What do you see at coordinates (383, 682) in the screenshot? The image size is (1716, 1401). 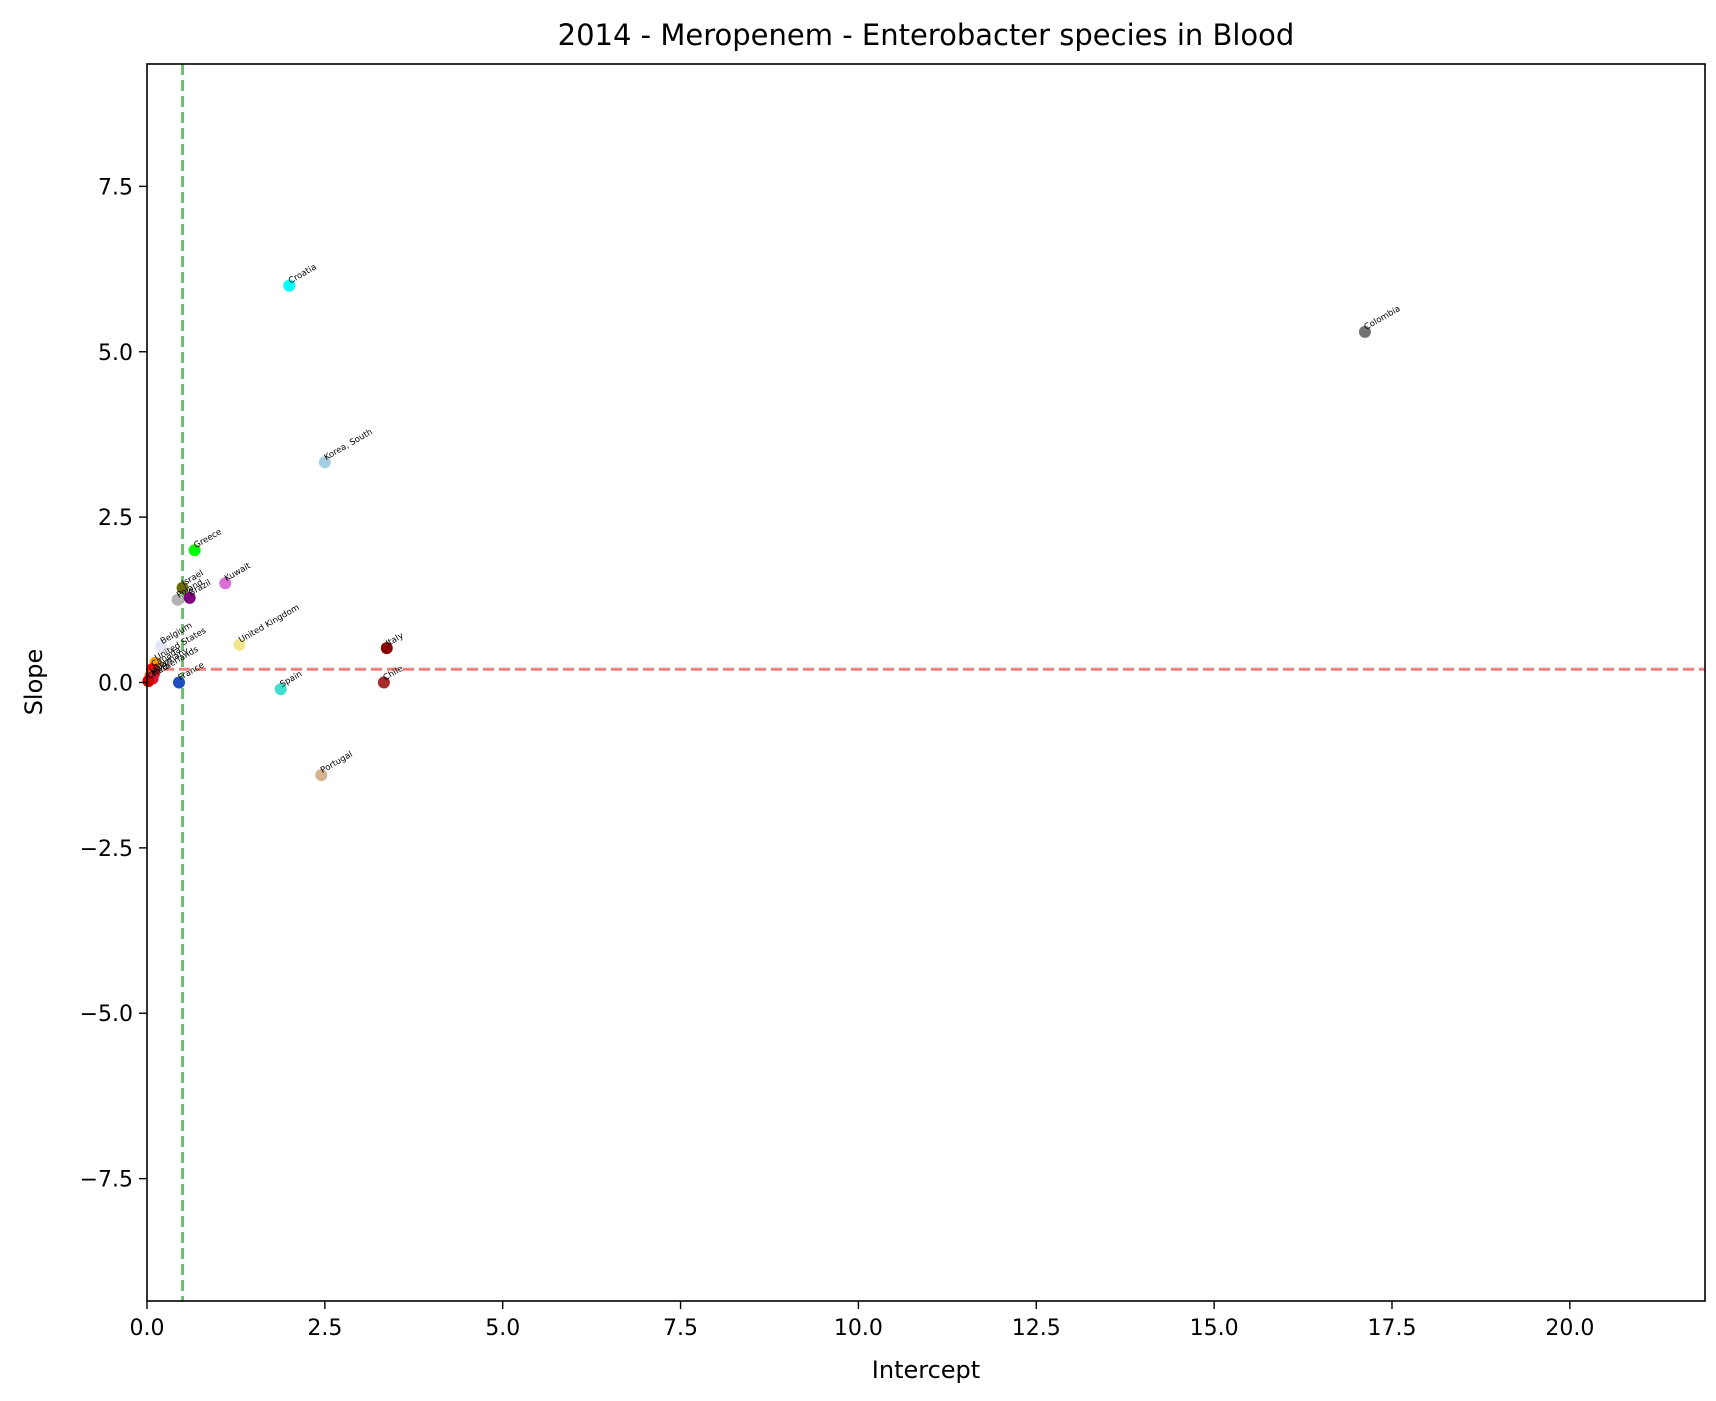 I see `point-chile` at bounding box center [383, 682].